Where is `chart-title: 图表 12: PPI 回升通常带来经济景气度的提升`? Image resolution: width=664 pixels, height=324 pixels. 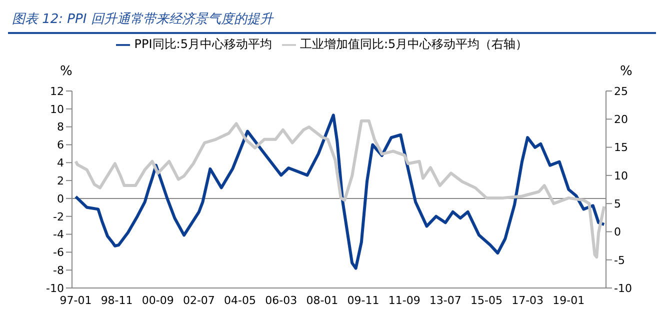 chart-title: 图表 12: PPI 回升通常带来经济景气度的提升 is located at coordinates (332, 21).